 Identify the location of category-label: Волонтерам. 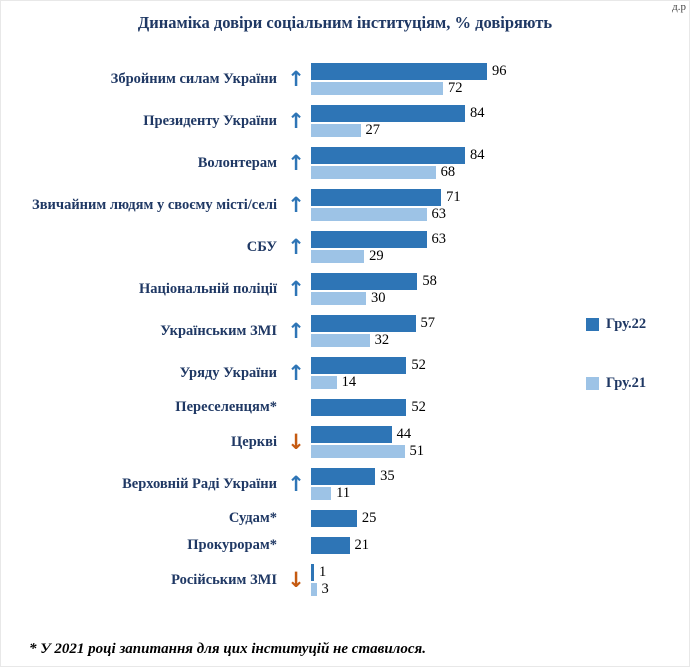
(237, 162).